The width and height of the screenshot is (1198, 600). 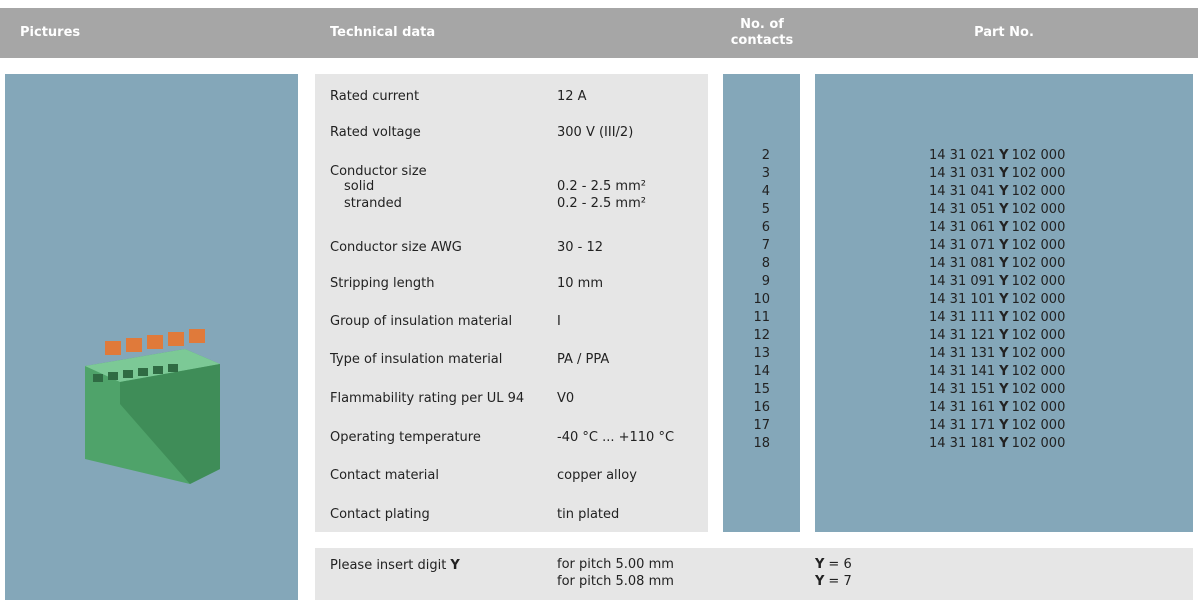 What do you see at coordinates (761, 389) in the screenshot?
I see `contact-count: 15` at bounding box center [761, 389].